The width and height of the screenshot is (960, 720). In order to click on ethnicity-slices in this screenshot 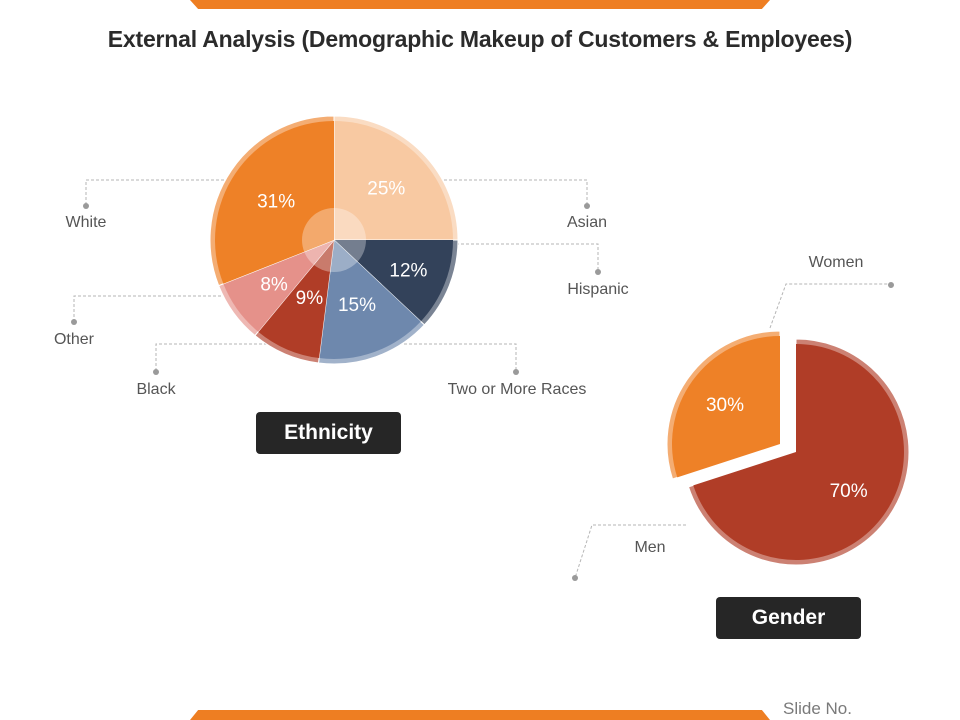, I will do `click(334, 240)`.